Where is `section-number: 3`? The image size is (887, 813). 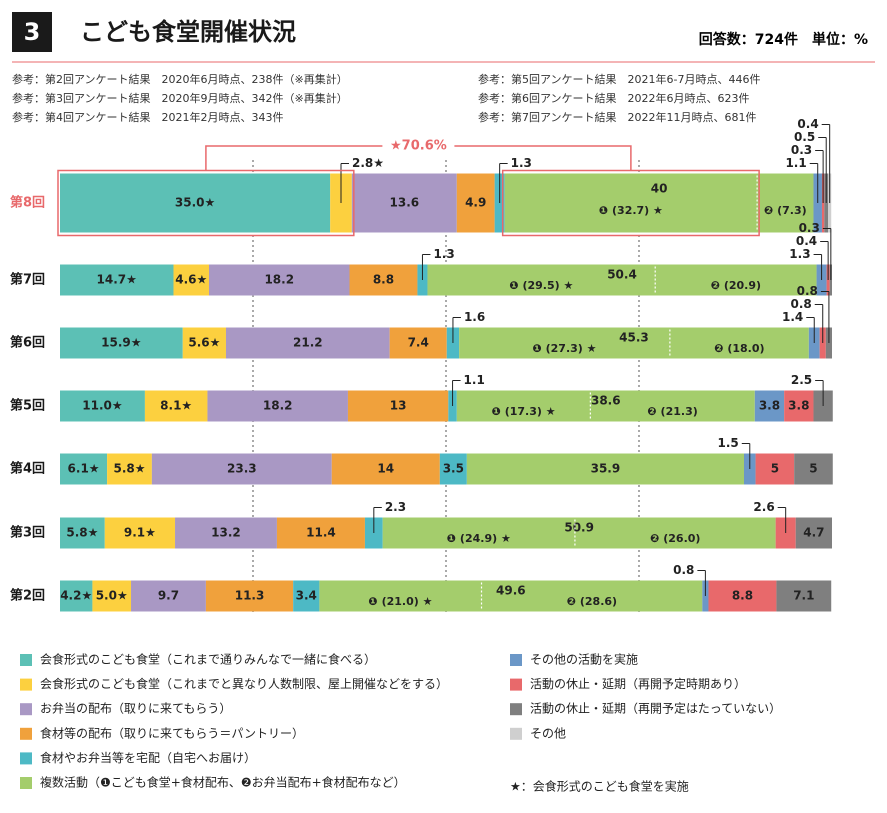 section-number: 3 is located at coordinates (32, 32).